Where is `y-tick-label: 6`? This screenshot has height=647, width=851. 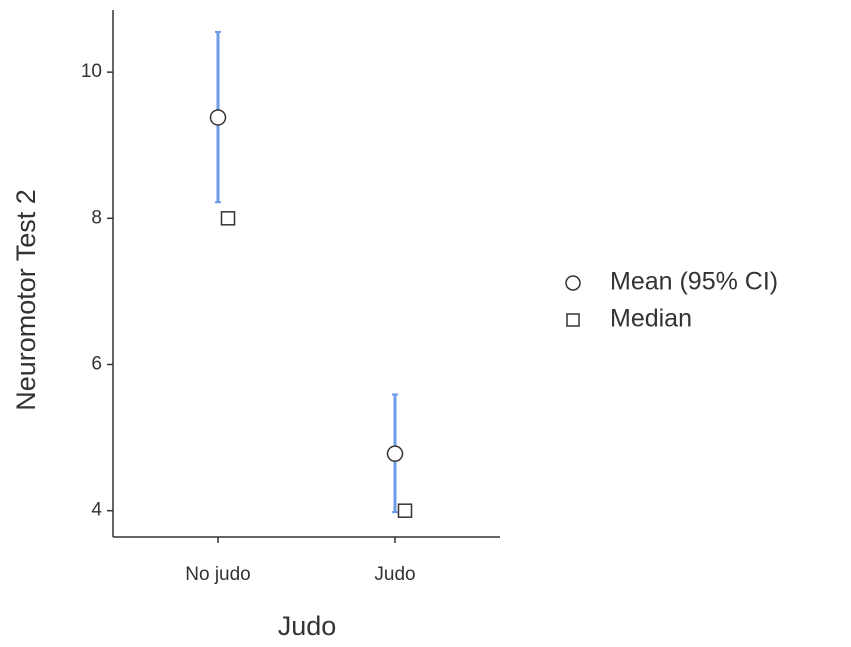
y-tick-label: 6 is located at coordinates (96, 364).